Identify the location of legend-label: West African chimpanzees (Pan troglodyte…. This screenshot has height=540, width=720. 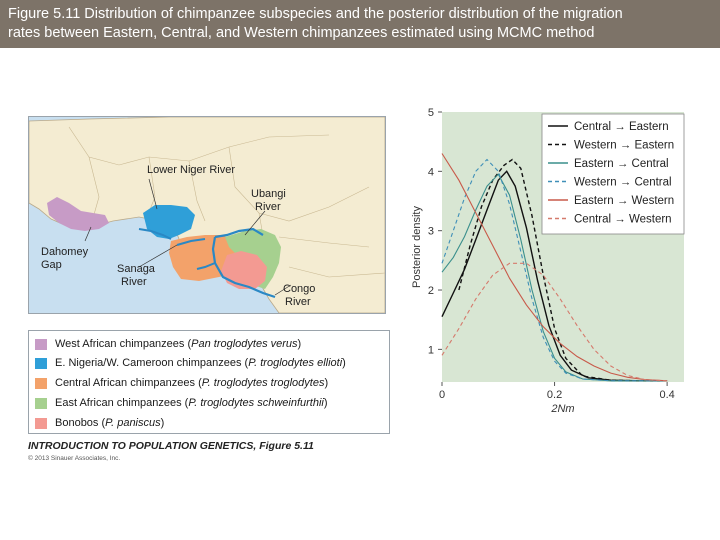
(178, 344).